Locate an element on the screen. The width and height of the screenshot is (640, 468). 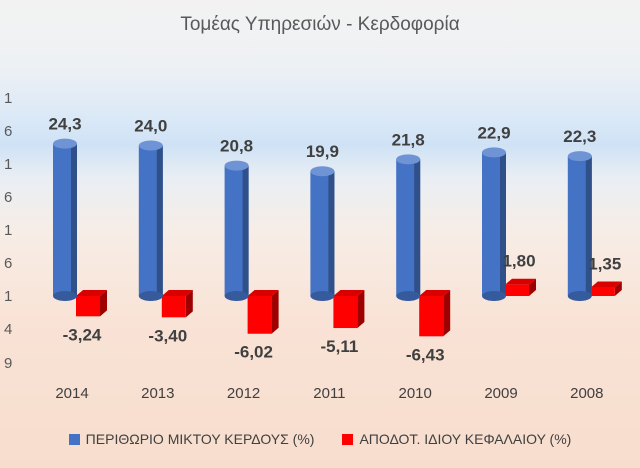
legend-item-series-0: ΠΕΡΙΘΩΡΙΟ ΜΙΚΤΟΥ ΚΕΡΔΟΥΣ (%) is located at coordinates (191, 439).